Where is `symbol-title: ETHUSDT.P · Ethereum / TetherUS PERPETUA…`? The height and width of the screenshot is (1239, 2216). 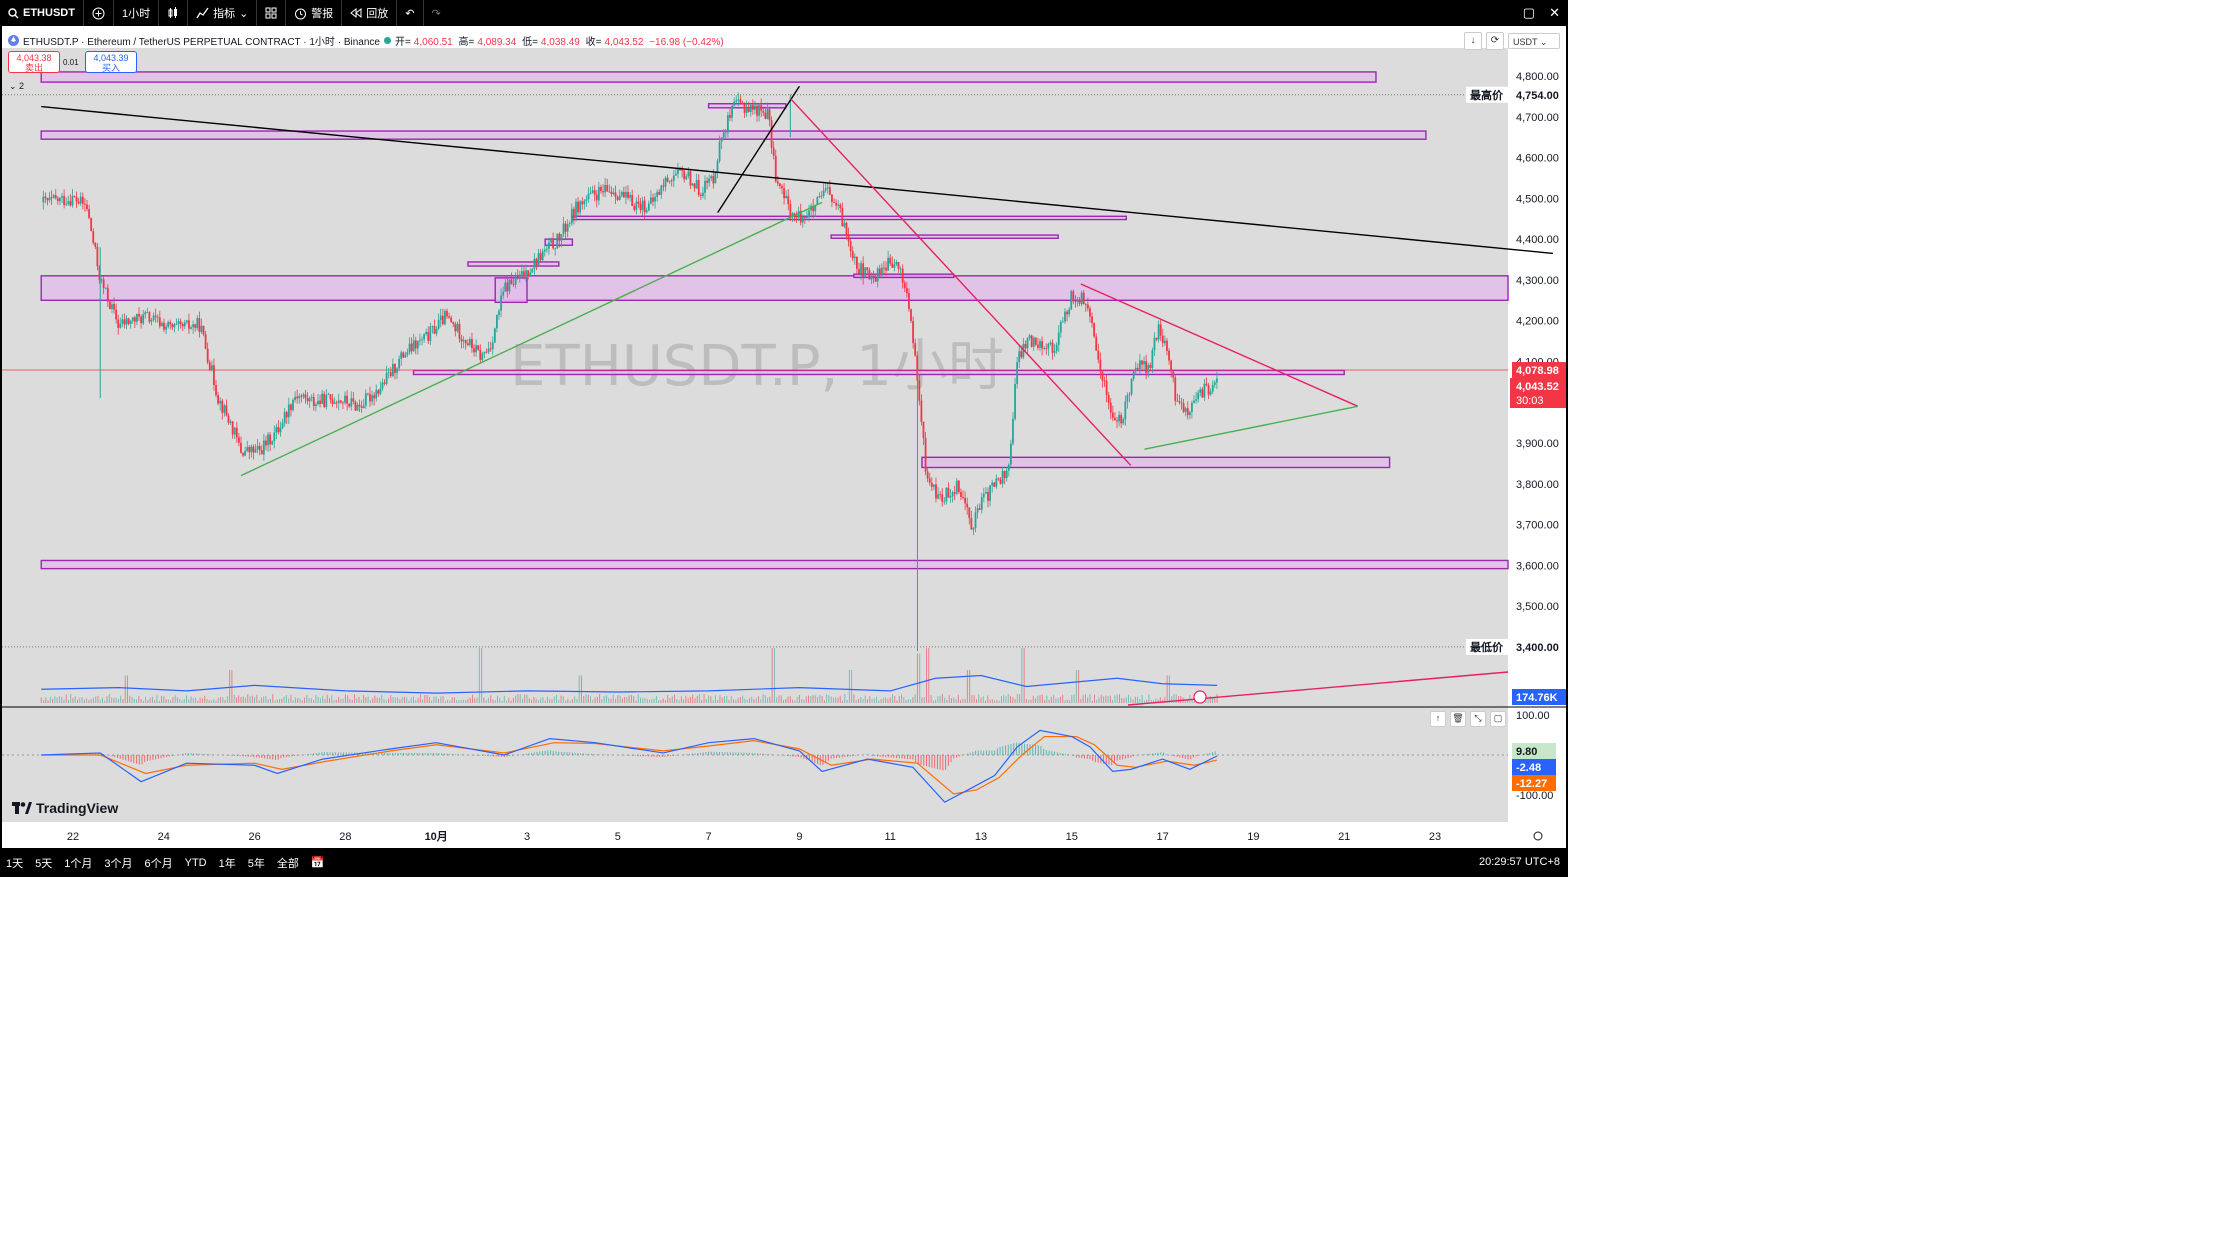 symbol-title: ETHUSDT.P · Ethereum / TetherUS PERPETUA… is located at coordinates (201, 42).